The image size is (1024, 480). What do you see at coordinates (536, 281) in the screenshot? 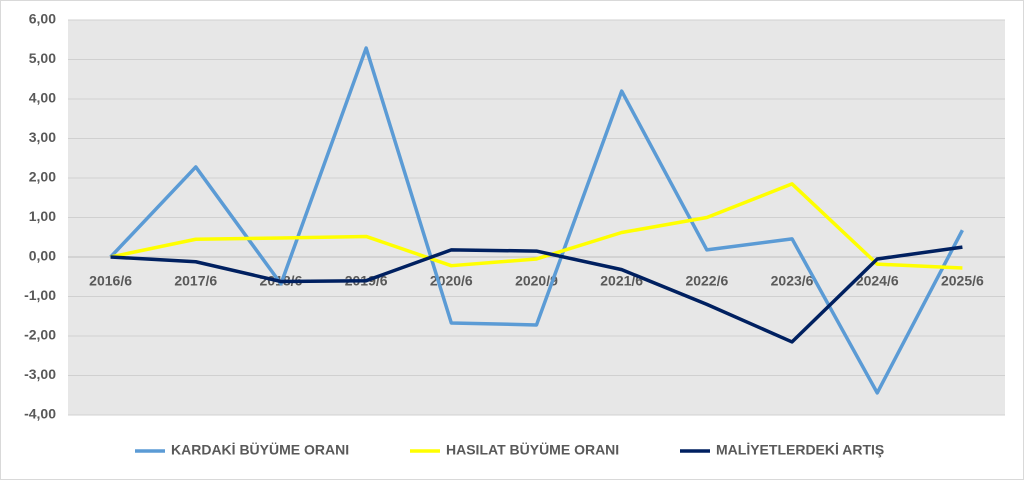
I see `x-tick-label: 2020/9` at bounding box center [536, 281].